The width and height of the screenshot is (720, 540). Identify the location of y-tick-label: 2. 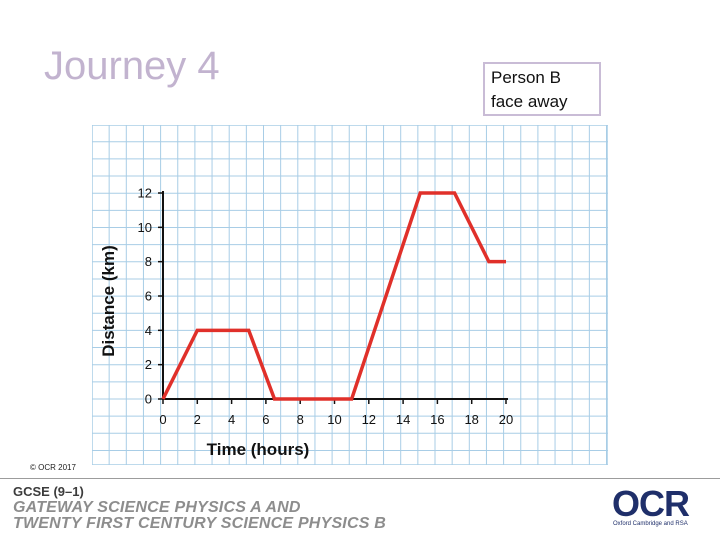
(148, 364).